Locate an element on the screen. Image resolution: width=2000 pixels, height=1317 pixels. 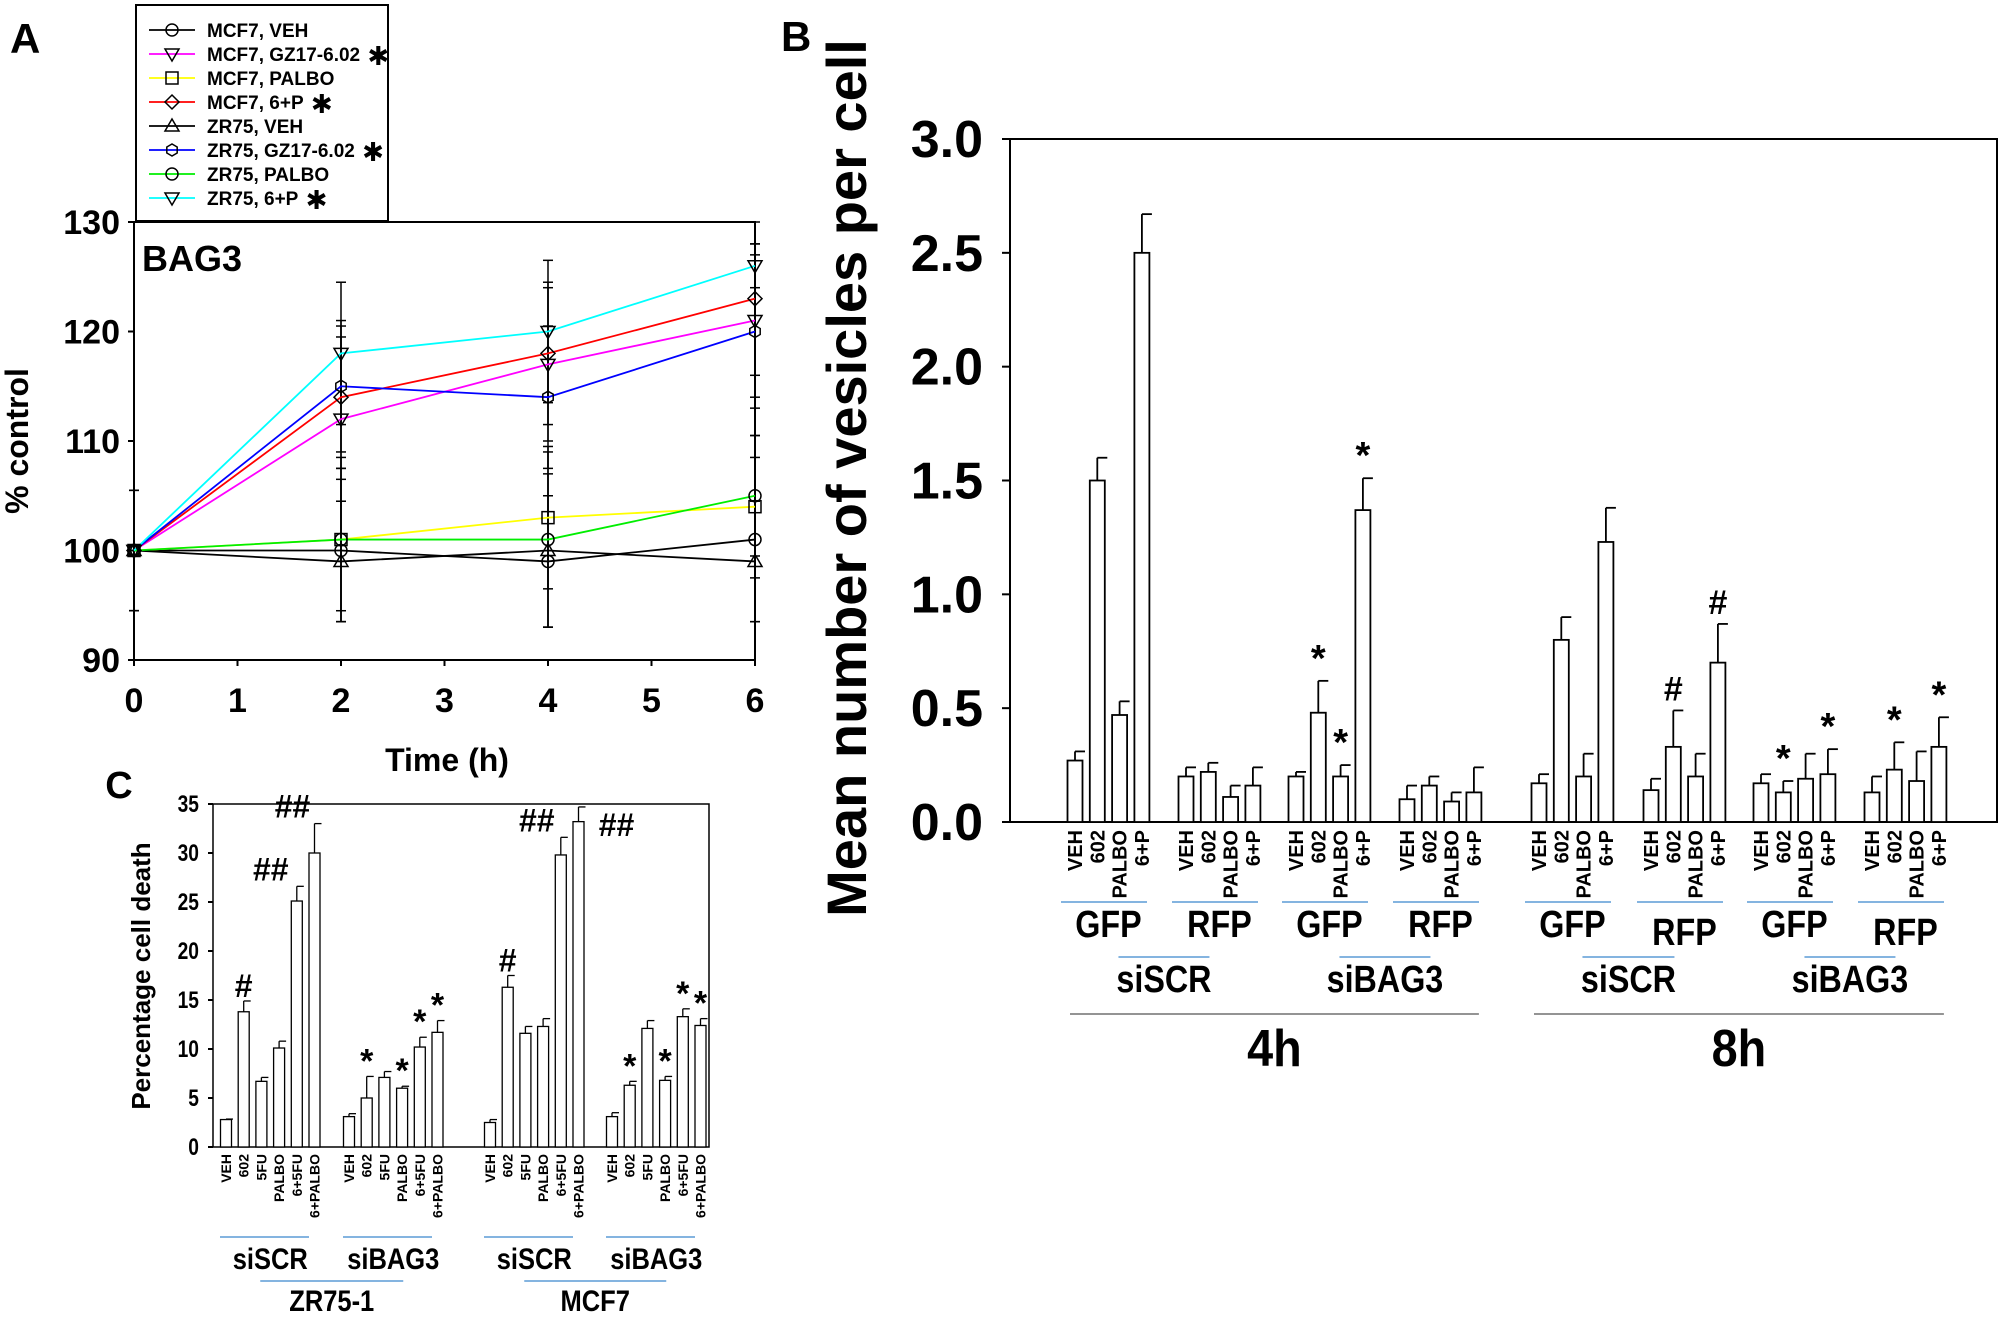
y-axis-label-a: % control is located at coordinates (17, 441).